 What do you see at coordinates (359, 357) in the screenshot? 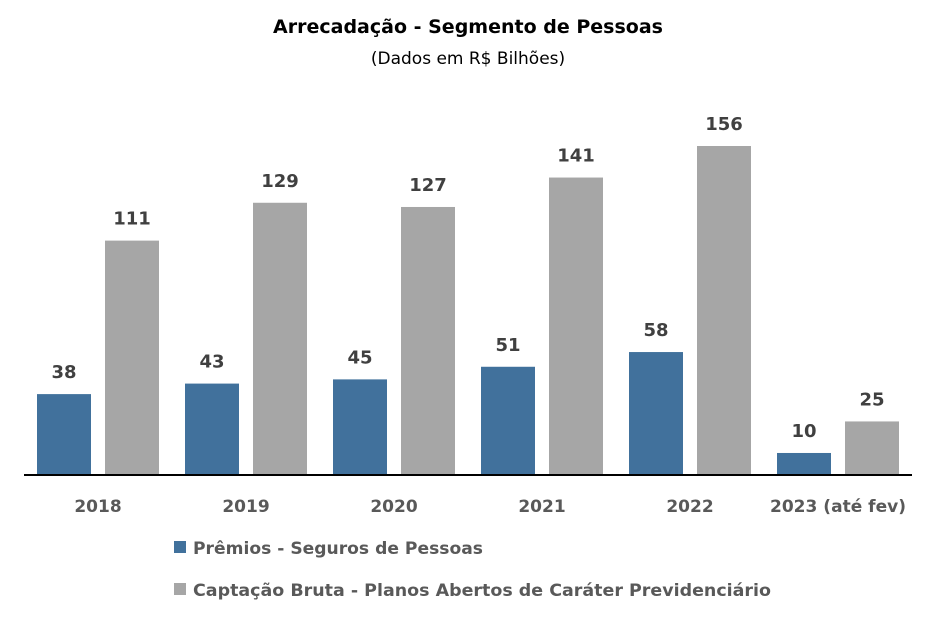
I see `data-label-premios-2: 45` at bounding box center [359, 357].